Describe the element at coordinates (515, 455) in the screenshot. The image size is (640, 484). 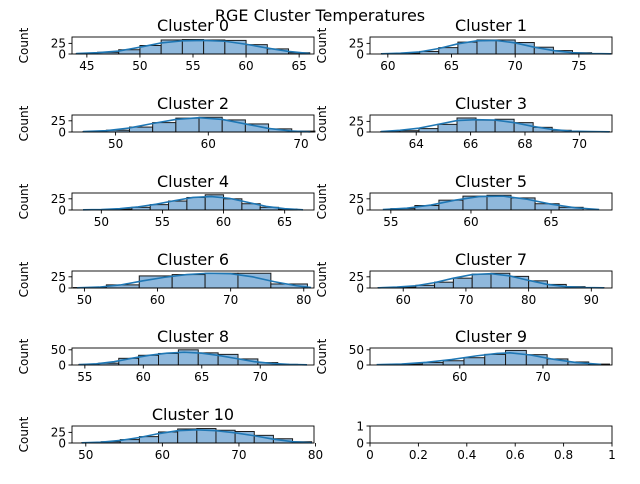
I see `panel-11-xtick-label-3: 0.6` at that location.